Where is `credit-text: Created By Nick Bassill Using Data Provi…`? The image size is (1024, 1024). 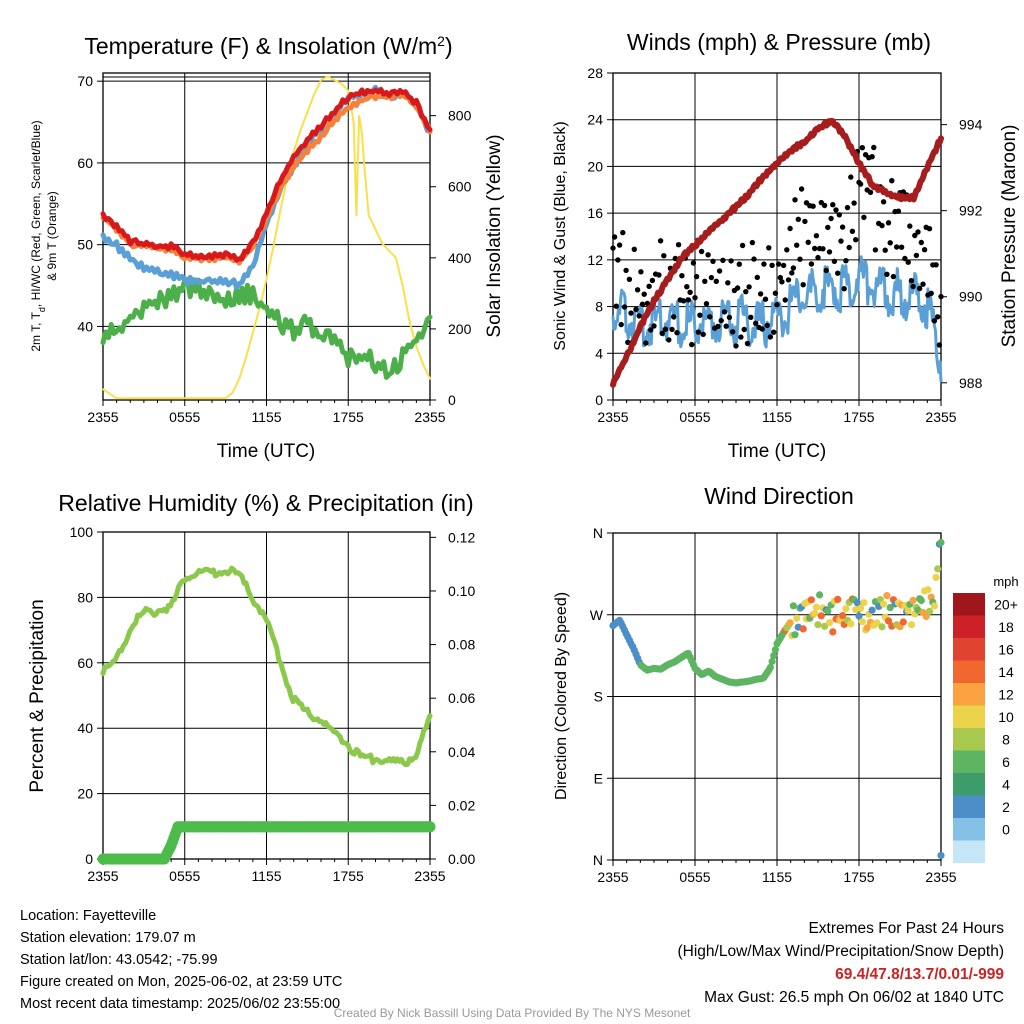
credit-text: Created By Nick Bassill Using Data Provi… is located at coordinates (512, 1013).